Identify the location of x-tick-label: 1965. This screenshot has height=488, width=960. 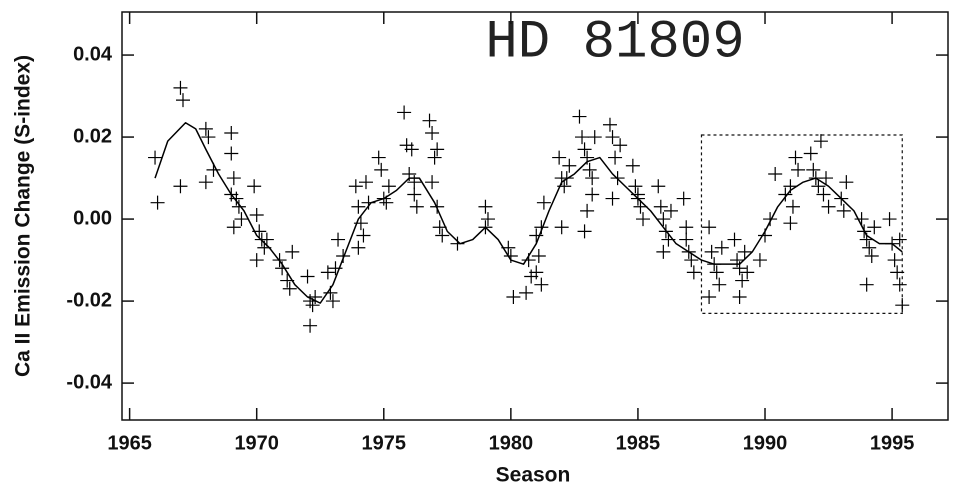
(129, 443).